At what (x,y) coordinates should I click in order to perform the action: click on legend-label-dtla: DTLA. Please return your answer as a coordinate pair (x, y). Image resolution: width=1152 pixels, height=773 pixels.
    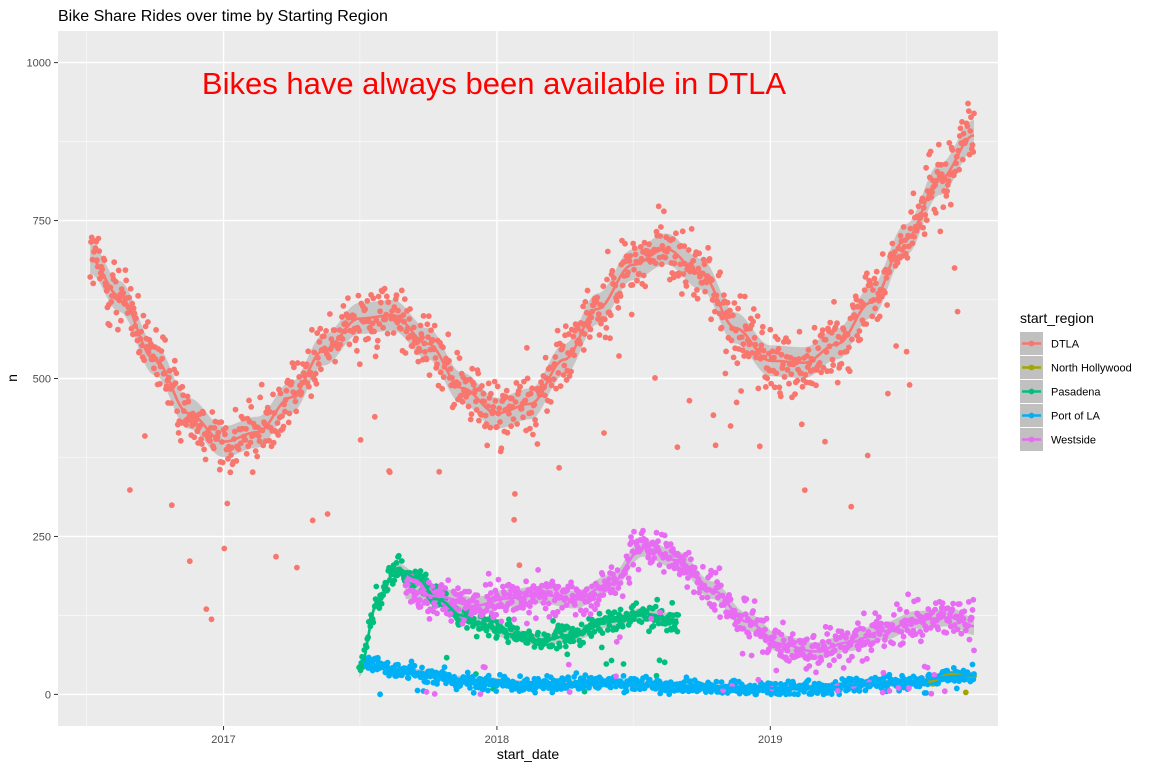
    Looking at the image, I should click on (1065, 345).